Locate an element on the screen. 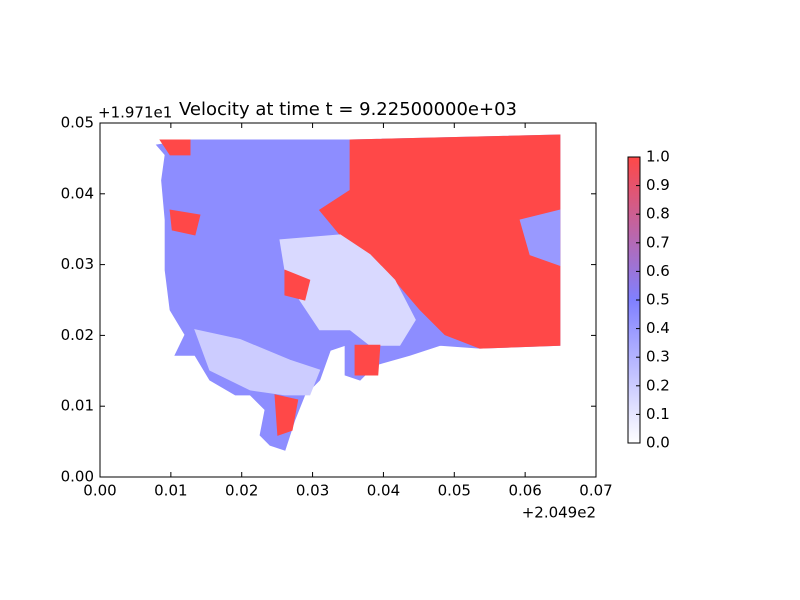 The height and width of the screenshot is (600, 800). colorbar-tick-label: 0.9 is located at coordinates (658, 185).